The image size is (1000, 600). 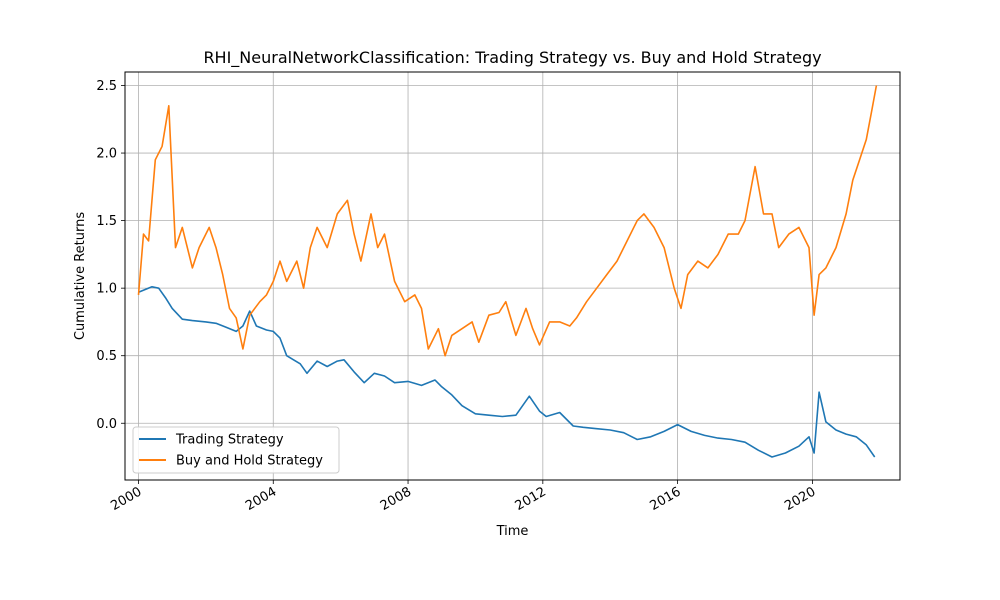 What do you see at coordinates (106, 154) in the screenshot?
I see `y-tick-label: 2.0` at bounding box center [106, 154].